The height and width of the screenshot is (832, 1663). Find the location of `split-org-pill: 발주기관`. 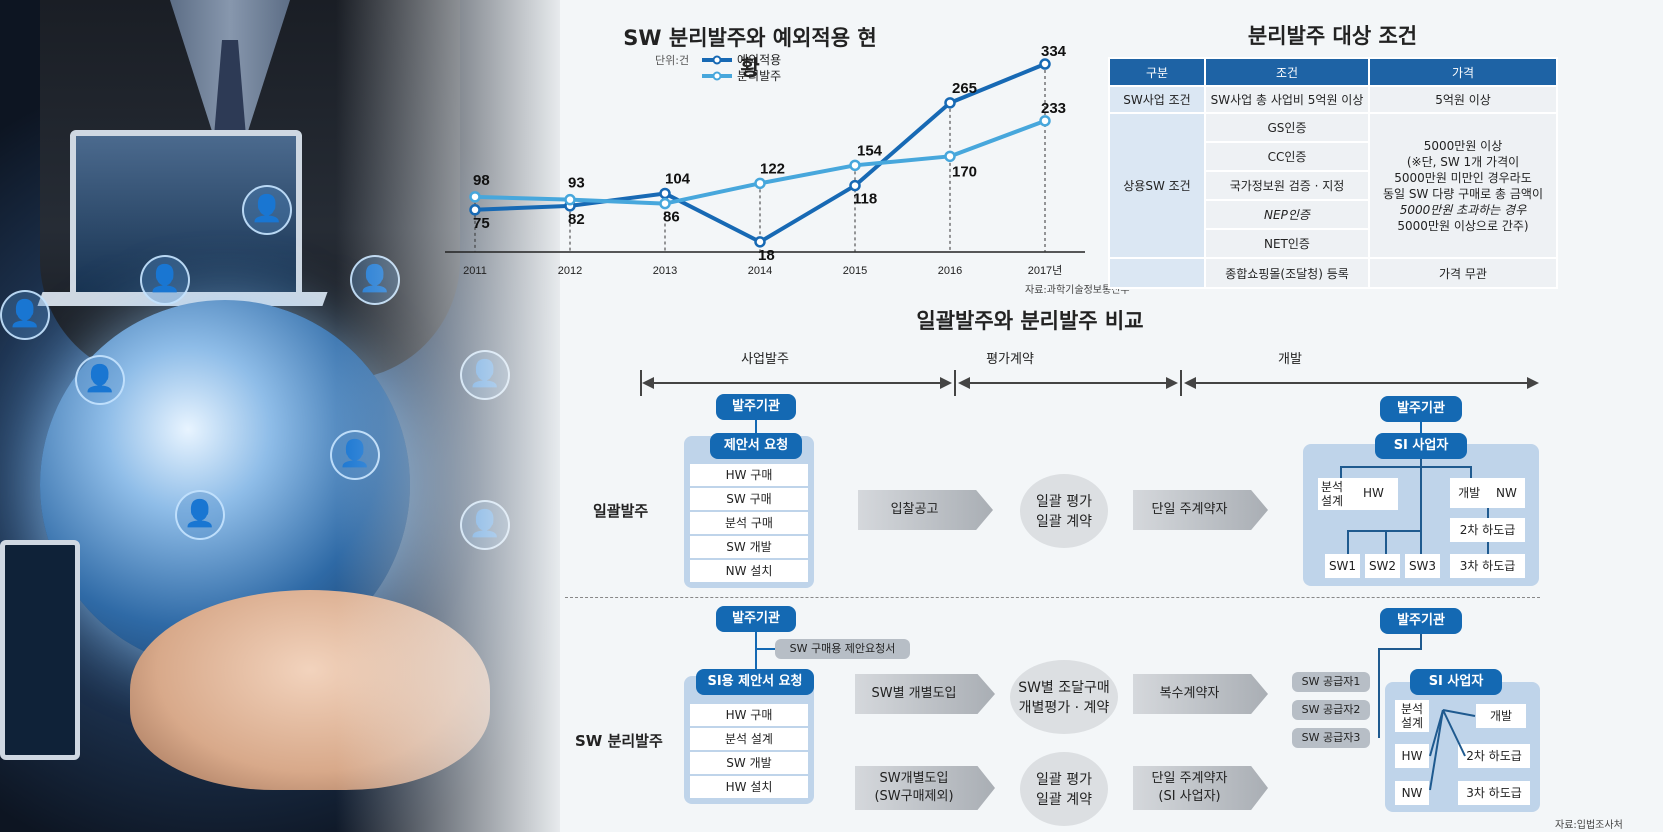

split-org-pill: 발주기관 is located at coordinates (756, 619).